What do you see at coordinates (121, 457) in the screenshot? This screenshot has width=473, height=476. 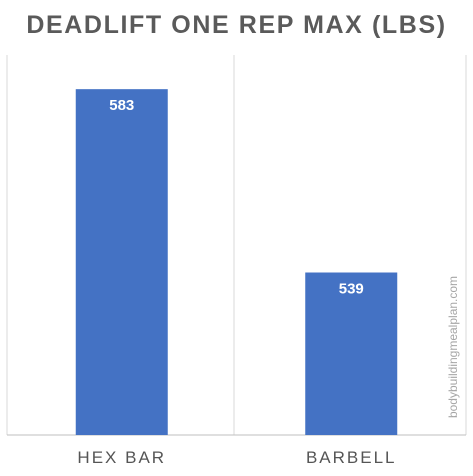 I see `category-label-hex-bar: HEX BAR` at bounding box center [121, 457].